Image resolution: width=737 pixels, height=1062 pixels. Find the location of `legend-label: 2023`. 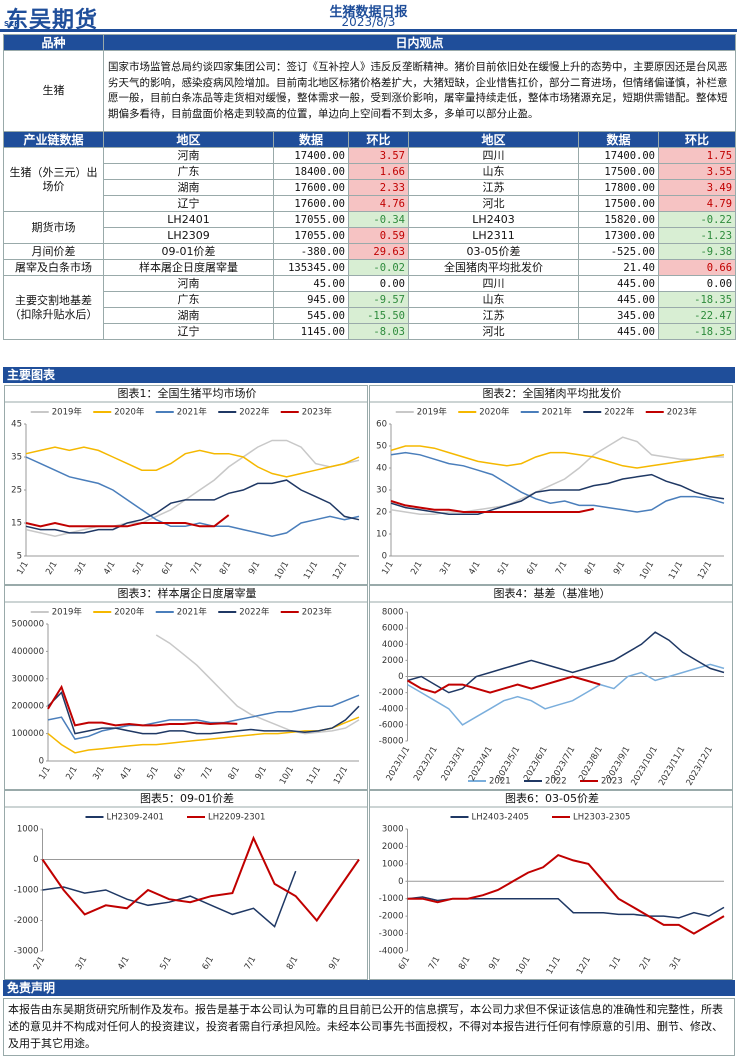

legend-label: 2023 is located at coordinates (612, 782).